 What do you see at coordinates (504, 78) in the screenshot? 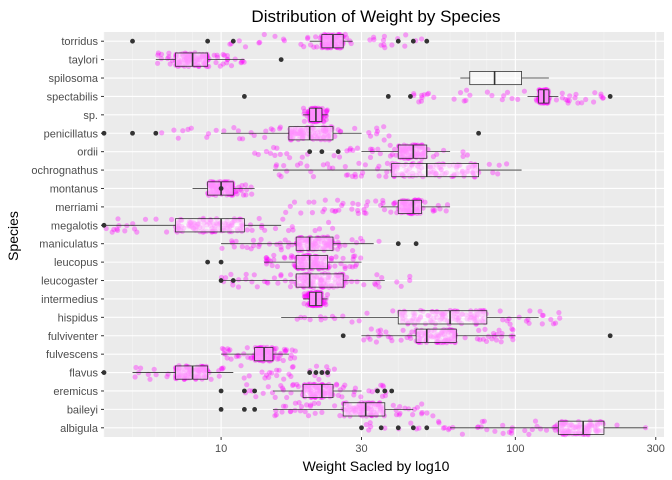
I see `box-spilosoma` at bounding box center [504, 78].